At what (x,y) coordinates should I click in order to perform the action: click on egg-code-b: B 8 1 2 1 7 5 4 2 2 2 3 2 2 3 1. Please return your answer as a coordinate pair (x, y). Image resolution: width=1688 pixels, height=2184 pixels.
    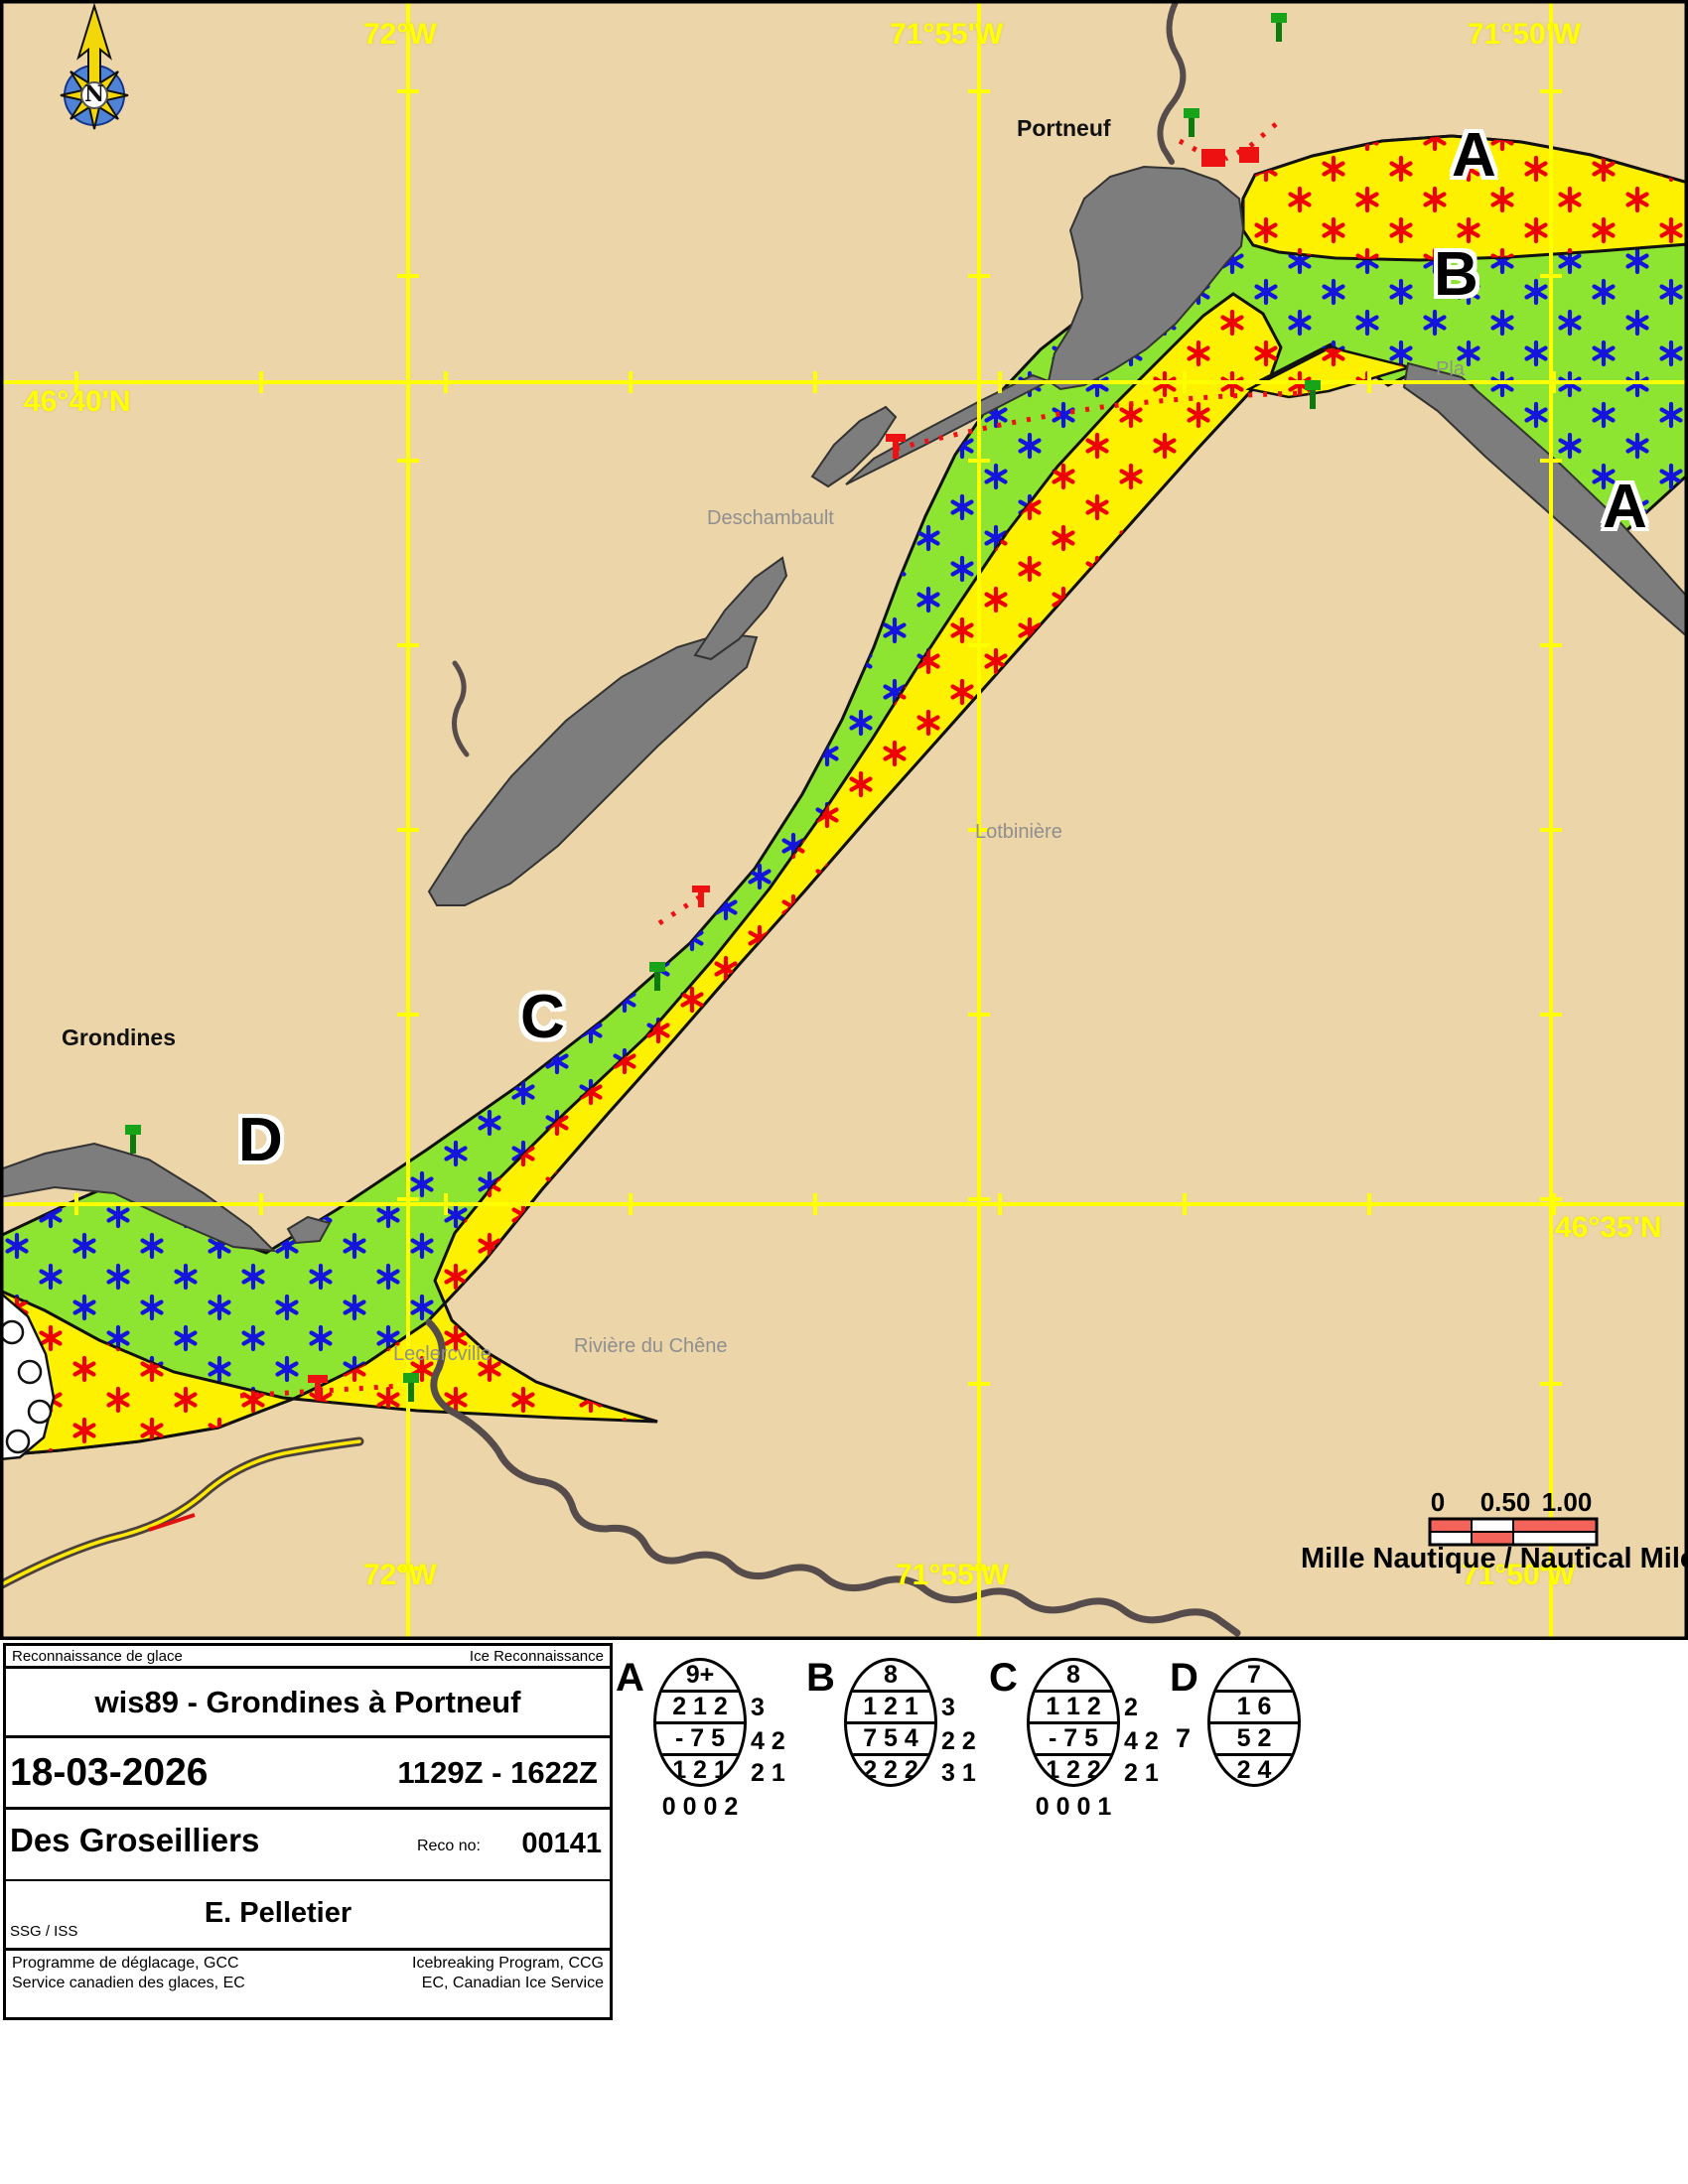
    Looking at the image, I should click on (898, 1744).